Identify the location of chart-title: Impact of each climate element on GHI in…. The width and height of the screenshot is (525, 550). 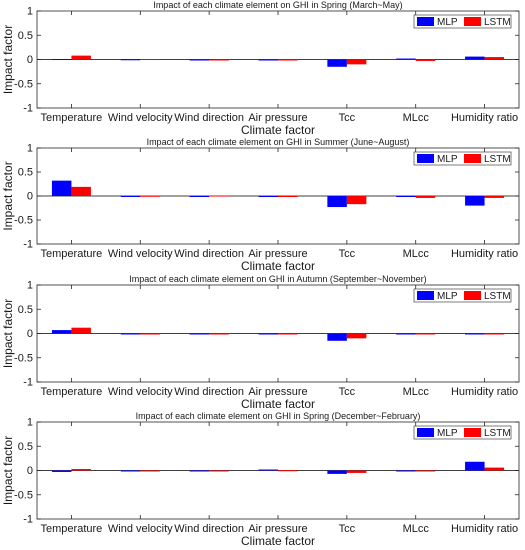
(278, 416).